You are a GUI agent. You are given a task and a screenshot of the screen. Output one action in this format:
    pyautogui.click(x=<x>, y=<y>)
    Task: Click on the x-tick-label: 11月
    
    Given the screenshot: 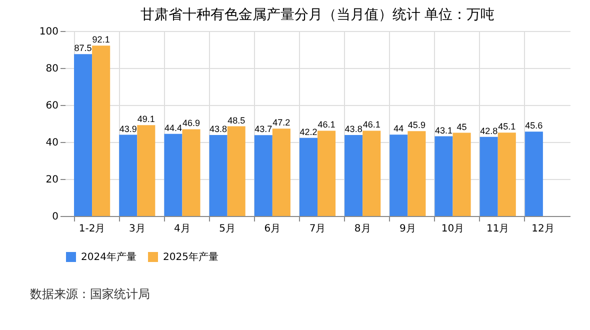 What is the action you would take?
    pyautogui.click(x=498, y=229)
    